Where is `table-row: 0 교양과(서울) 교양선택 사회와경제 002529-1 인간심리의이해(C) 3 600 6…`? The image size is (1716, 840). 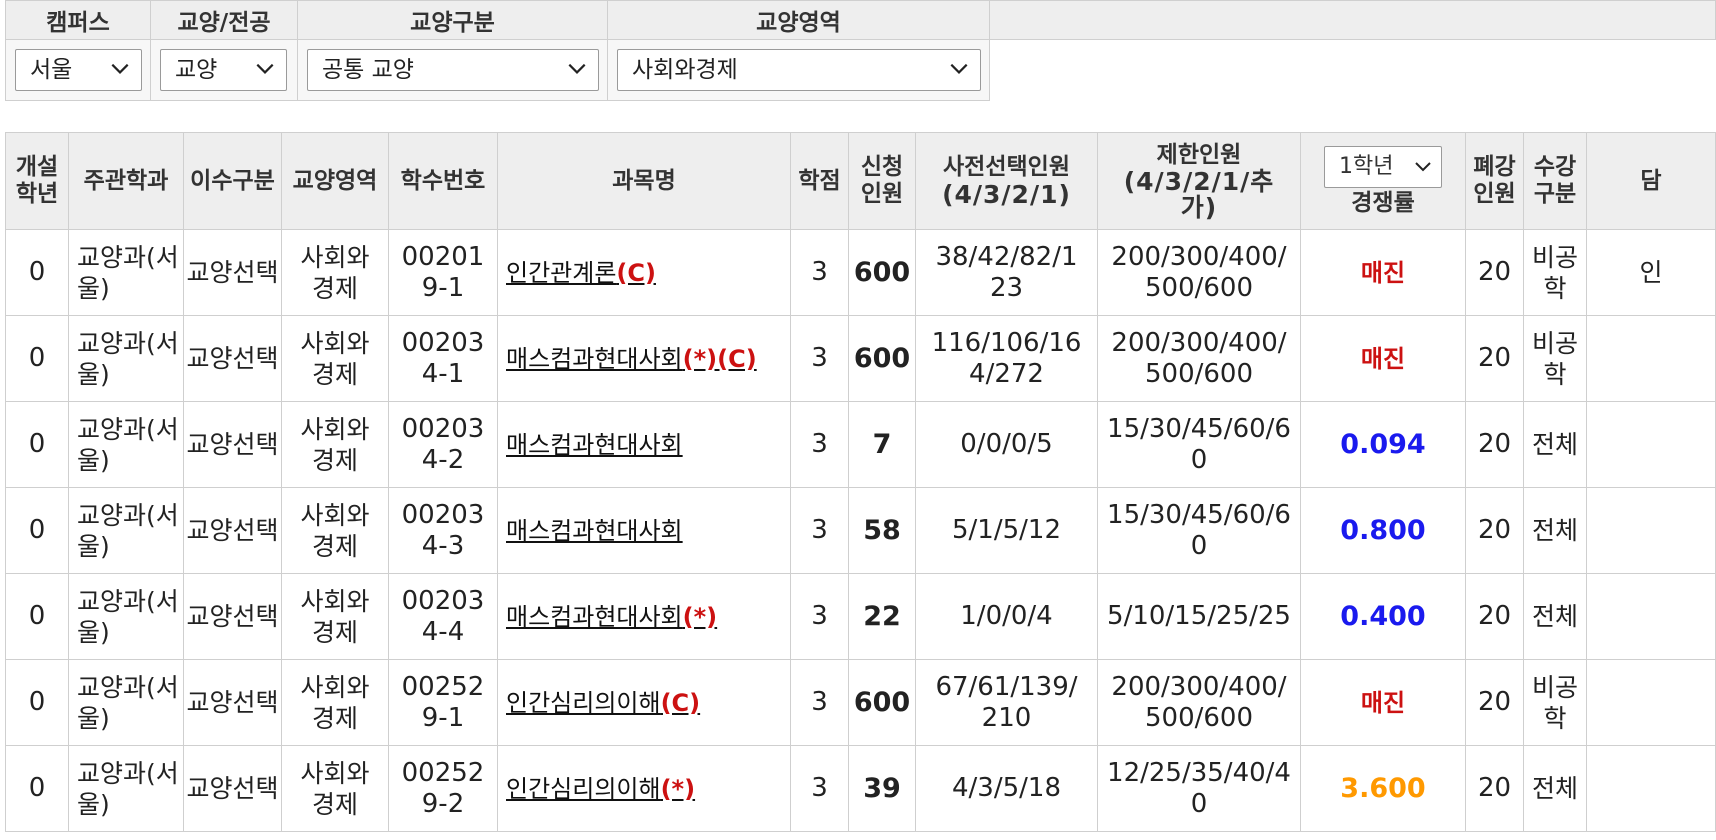
table-row: 0 교양과(서울) 교양선택 사회와경제 002529-1 인간심리의이해(C) 3 600 6… is located at coordinates (860, 702).